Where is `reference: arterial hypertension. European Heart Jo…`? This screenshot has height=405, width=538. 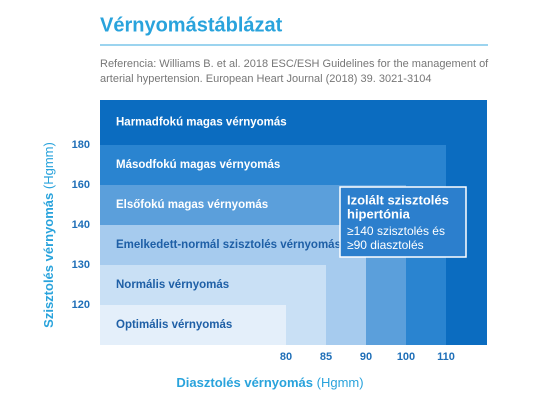
reference: arterial hypertension. European Heart Jo… is located at coordinates (265, 79).